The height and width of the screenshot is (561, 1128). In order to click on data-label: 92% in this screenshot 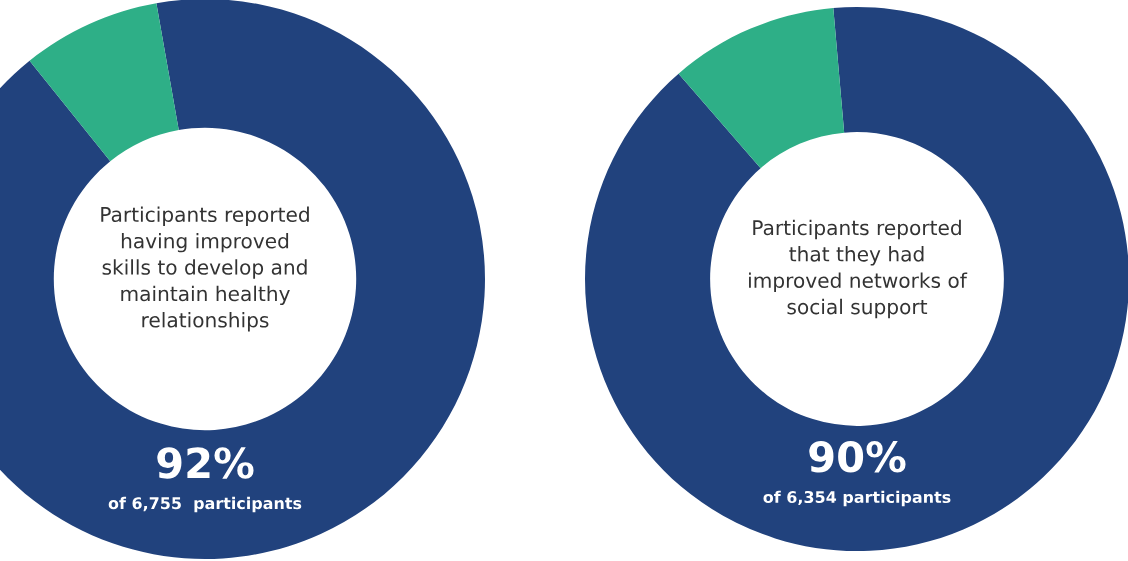, I will do `click(205, 463)`.